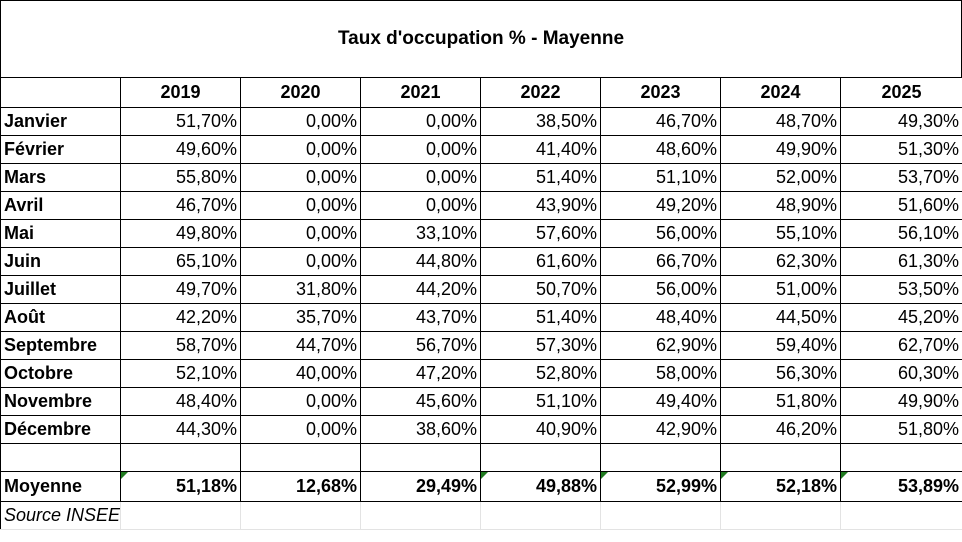  Describe the element at coordinates (780, 429) in the screenshot. I see `value-cell: 46,20%` at that location.